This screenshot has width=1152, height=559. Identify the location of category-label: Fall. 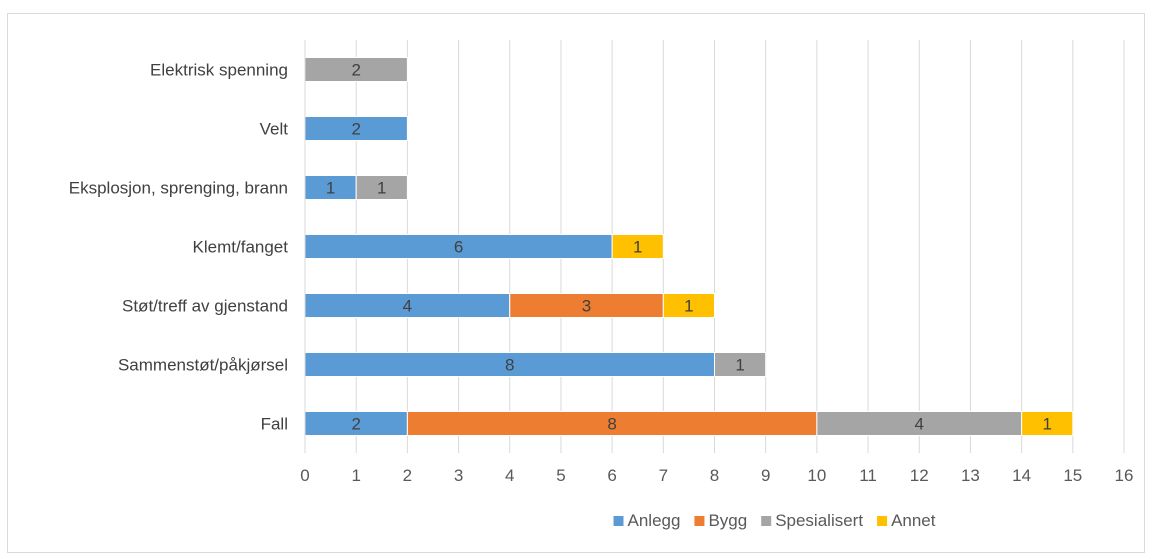
(274, 424).